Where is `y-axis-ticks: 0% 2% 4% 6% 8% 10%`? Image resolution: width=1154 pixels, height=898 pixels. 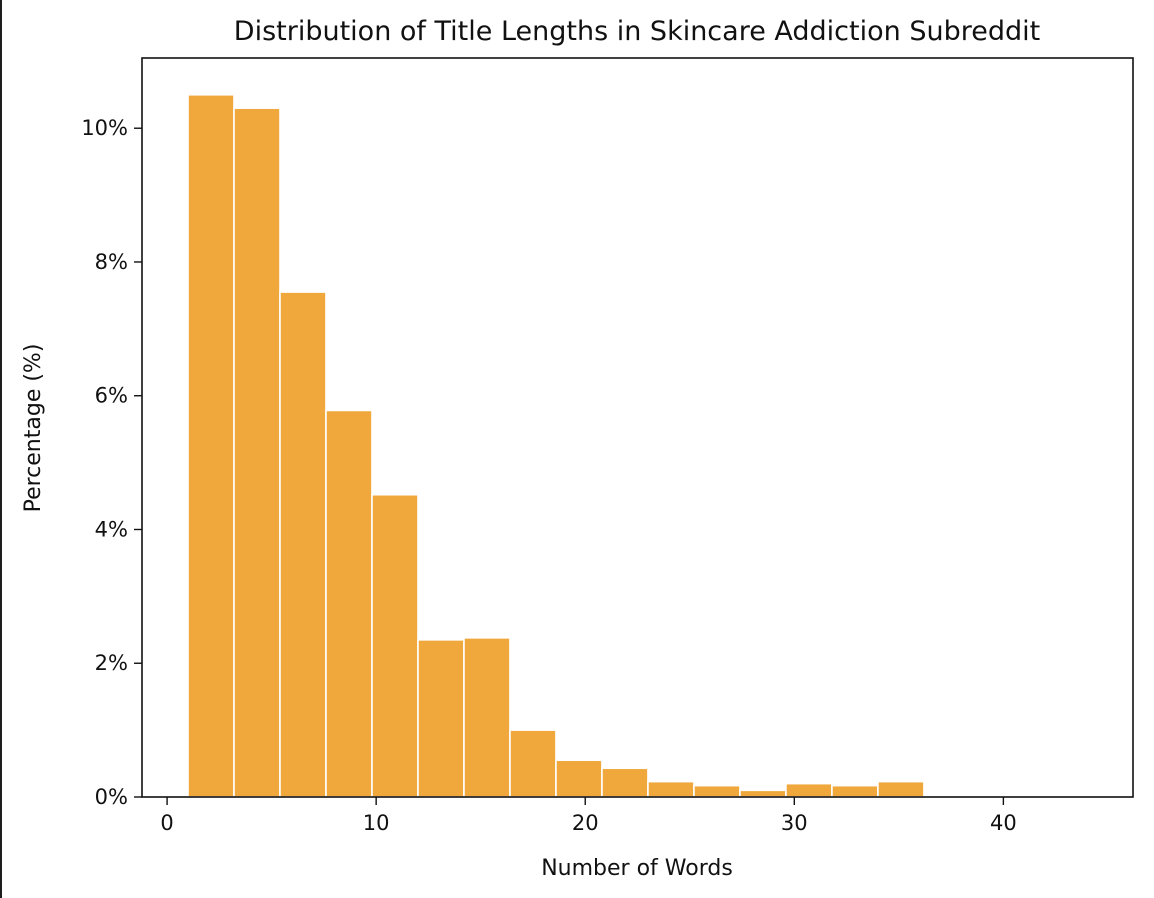 y-axis-ticks: 0% 2% 4% 6% 8% 10% is located at coordinates (111, 462).